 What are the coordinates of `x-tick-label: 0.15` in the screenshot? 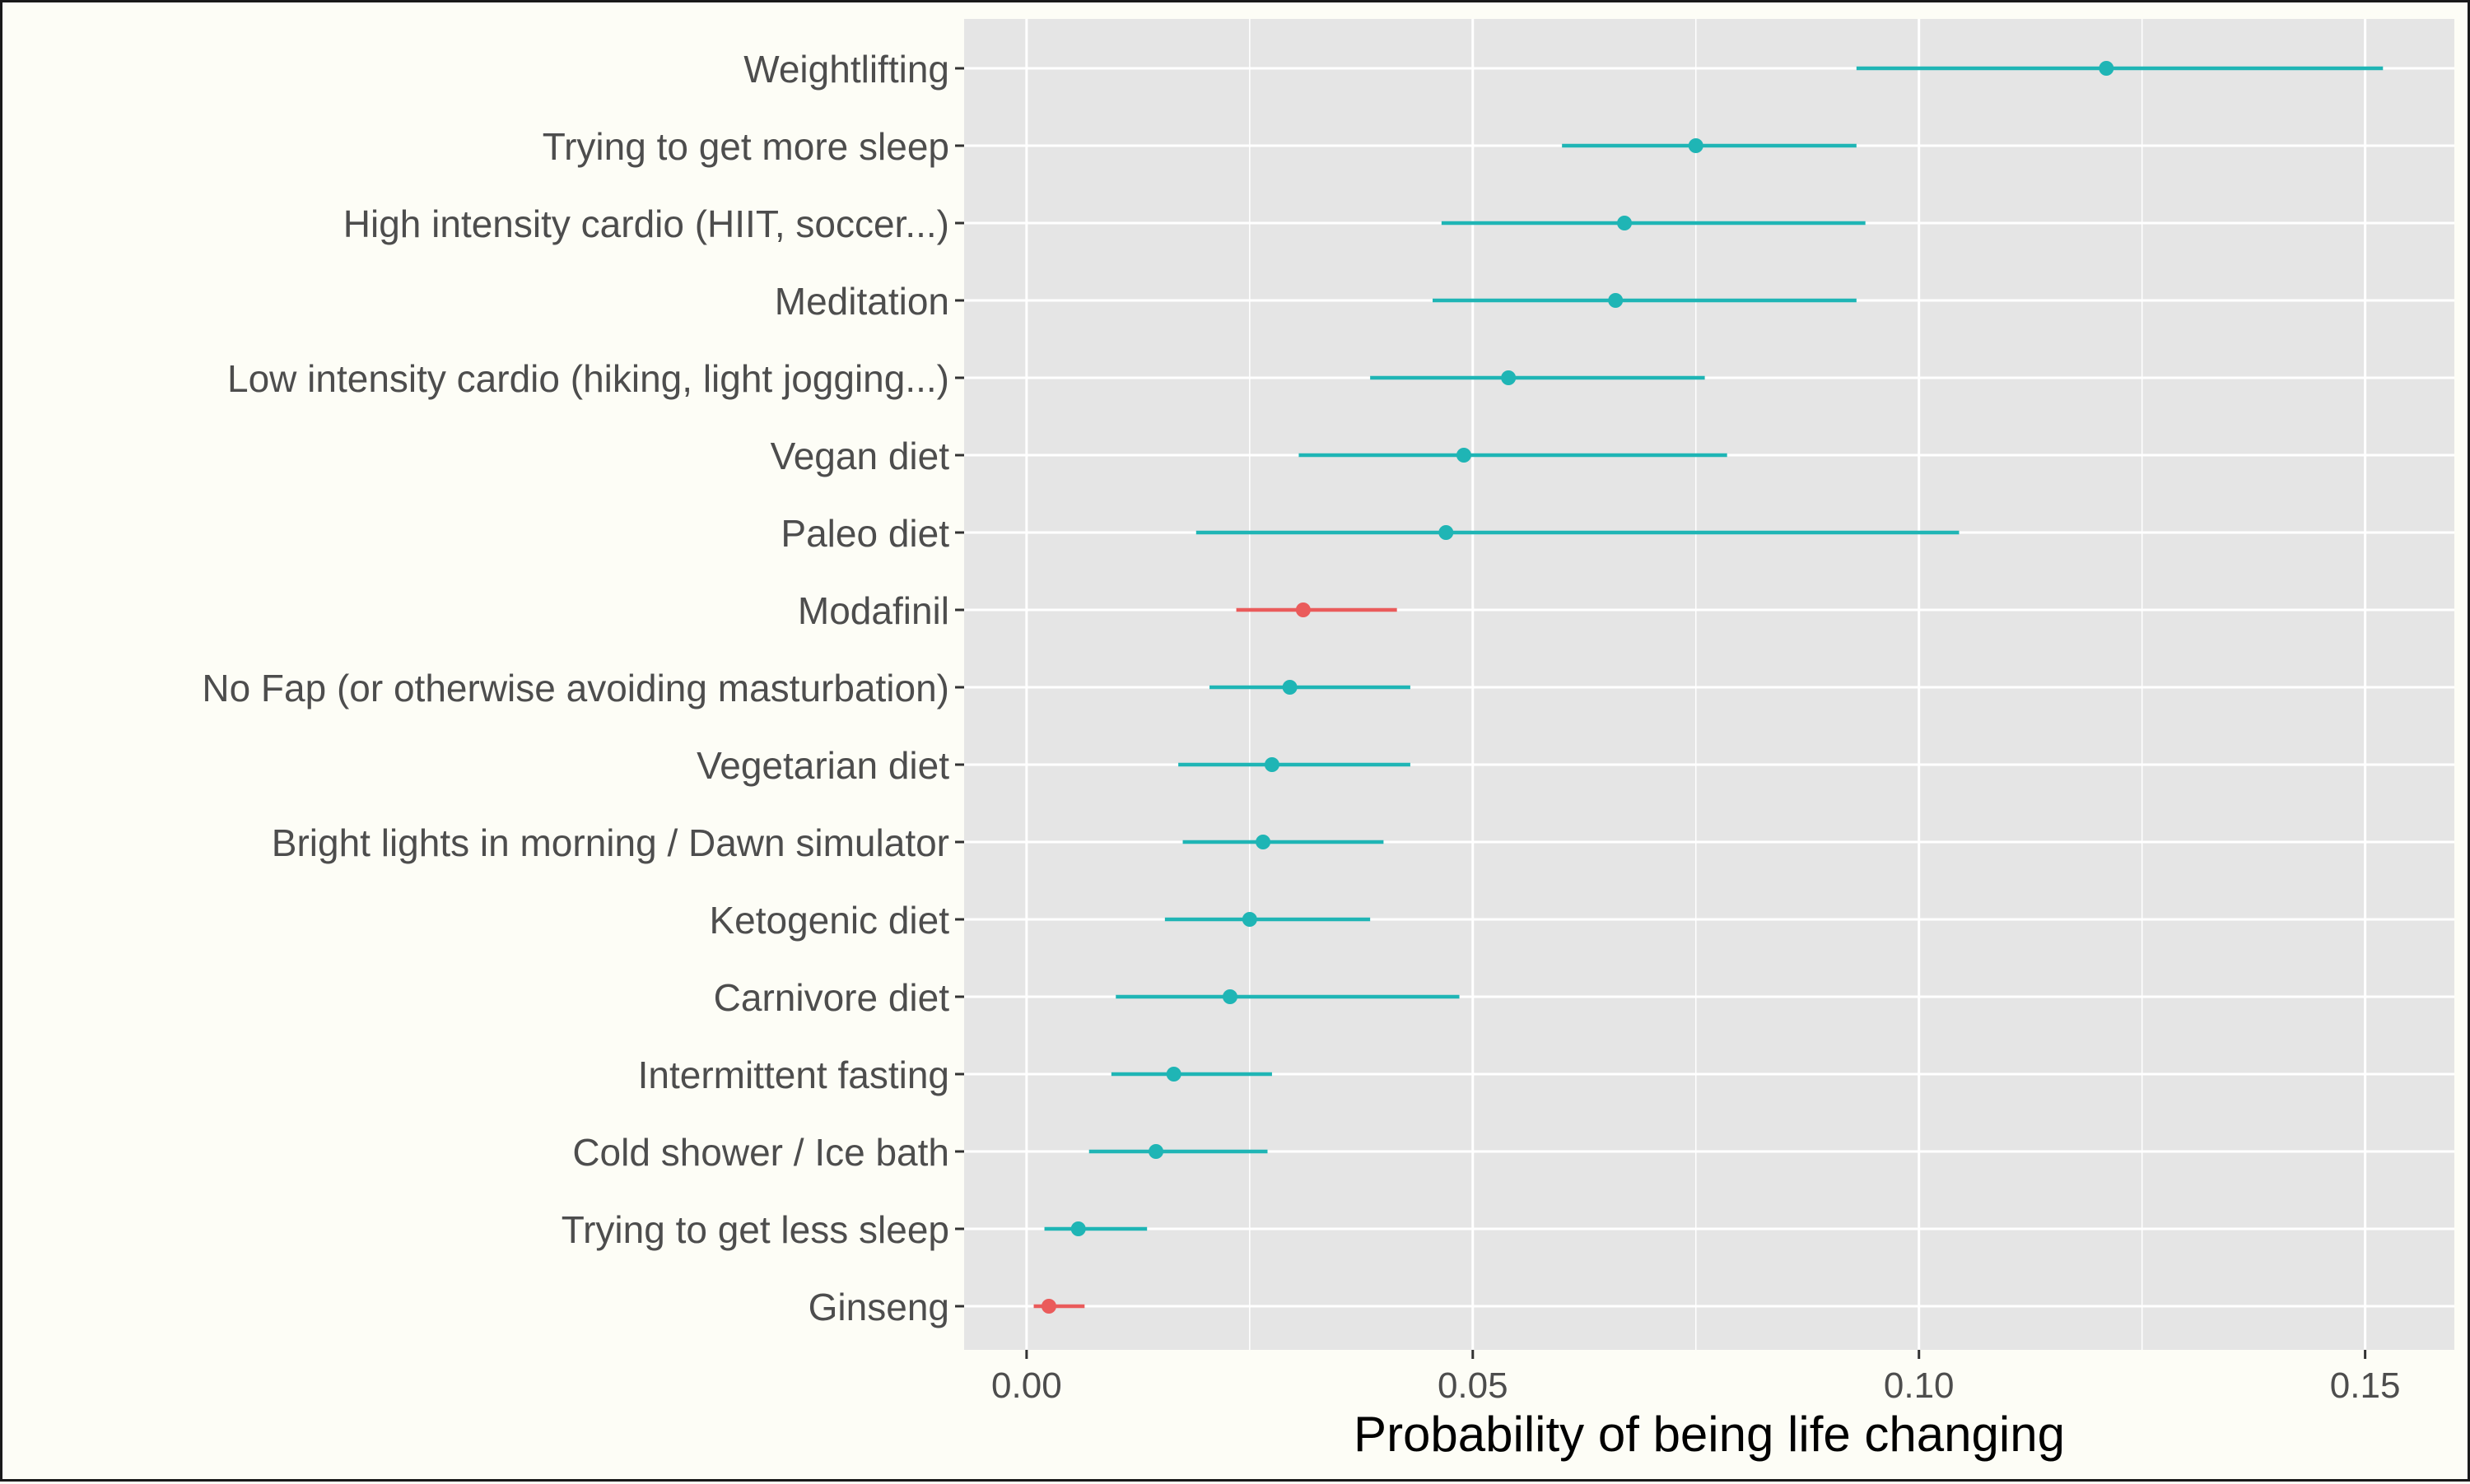 It's located at (2365, 1385).